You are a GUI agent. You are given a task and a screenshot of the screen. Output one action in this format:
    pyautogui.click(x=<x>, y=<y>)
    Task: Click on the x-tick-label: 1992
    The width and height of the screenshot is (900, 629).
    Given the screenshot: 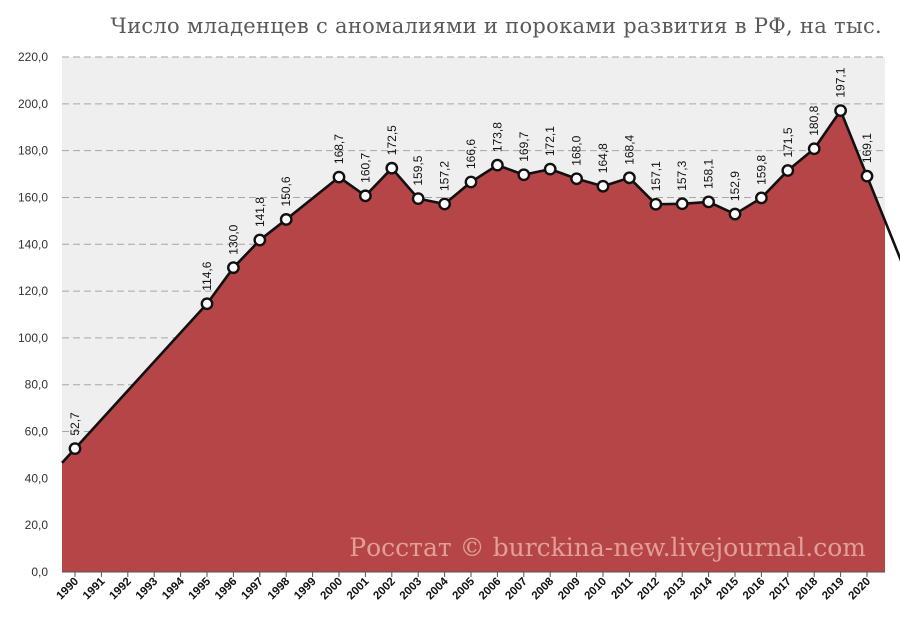 What is the action you would take?
    pyautogui.click(x=120, y=589)
    